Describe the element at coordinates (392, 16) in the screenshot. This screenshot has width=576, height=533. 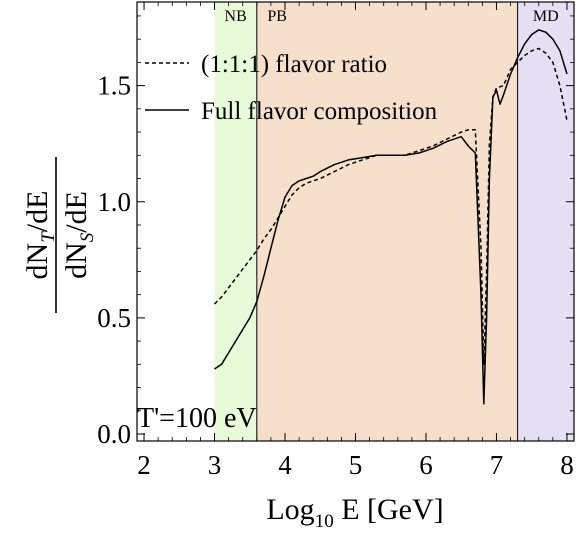
I see `region-labels: NB PB MD` at that location.